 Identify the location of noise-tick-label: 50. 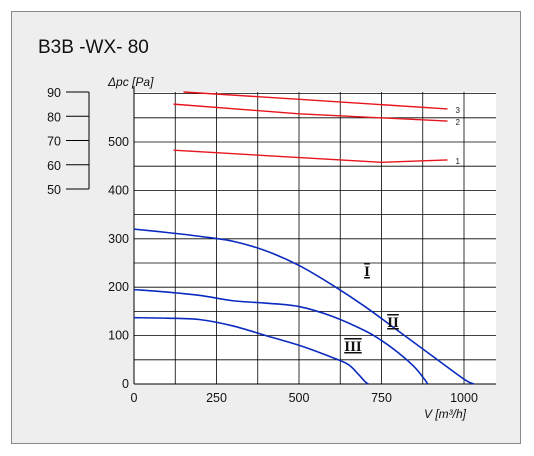
(54, 190).